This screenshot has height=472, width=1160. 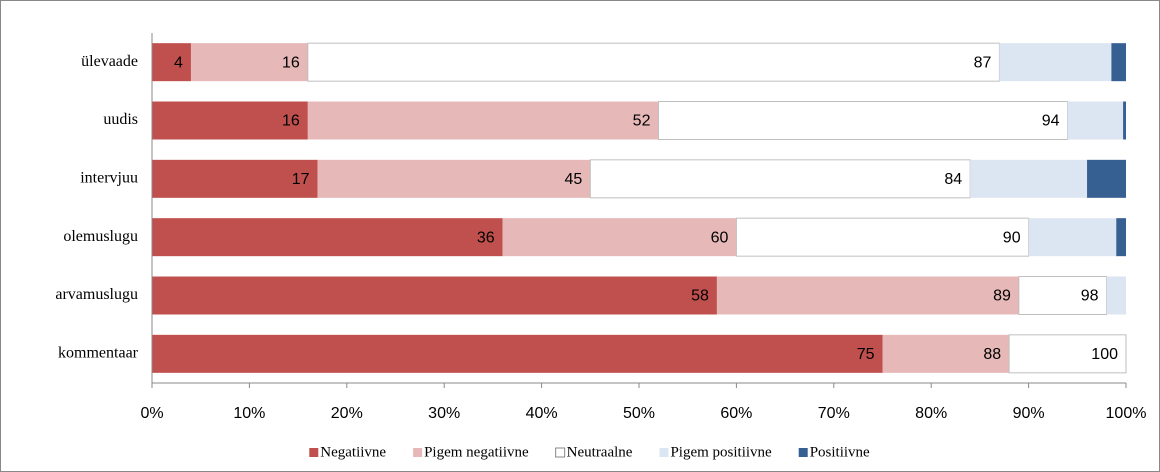 I want to click on x-tick-label: 70%, so click(x=834, y=413).